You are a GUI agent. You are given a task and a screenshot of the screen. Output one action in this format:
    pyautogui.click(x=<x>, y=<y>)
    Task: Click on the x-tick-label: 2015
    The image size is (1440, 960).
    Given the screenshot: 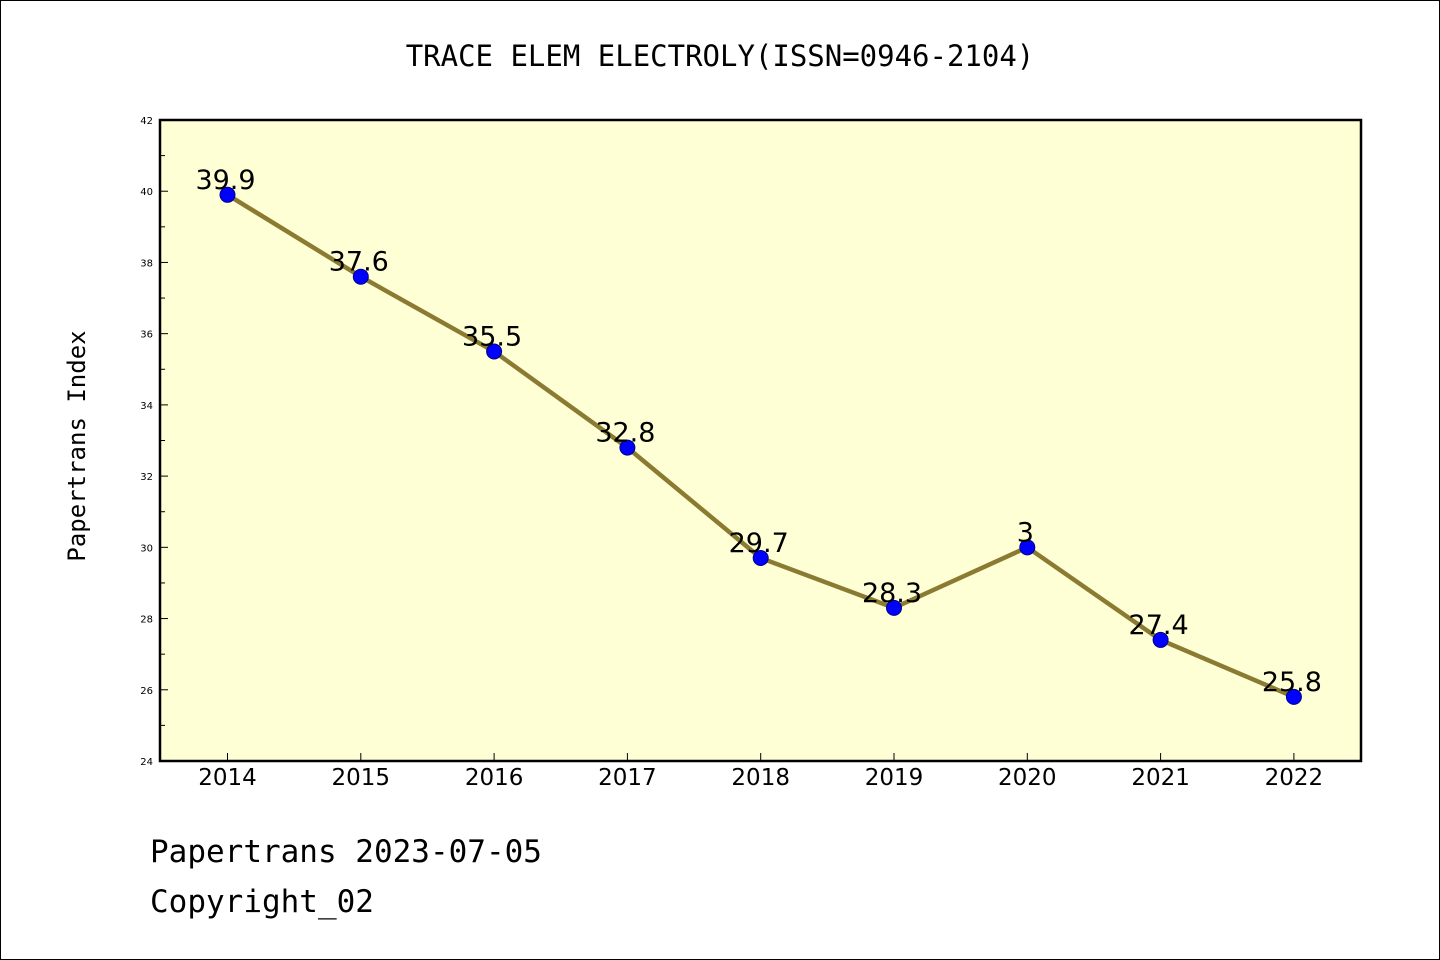 What is the action you would take?
    pyautogui.click(x=361, y=778)
    